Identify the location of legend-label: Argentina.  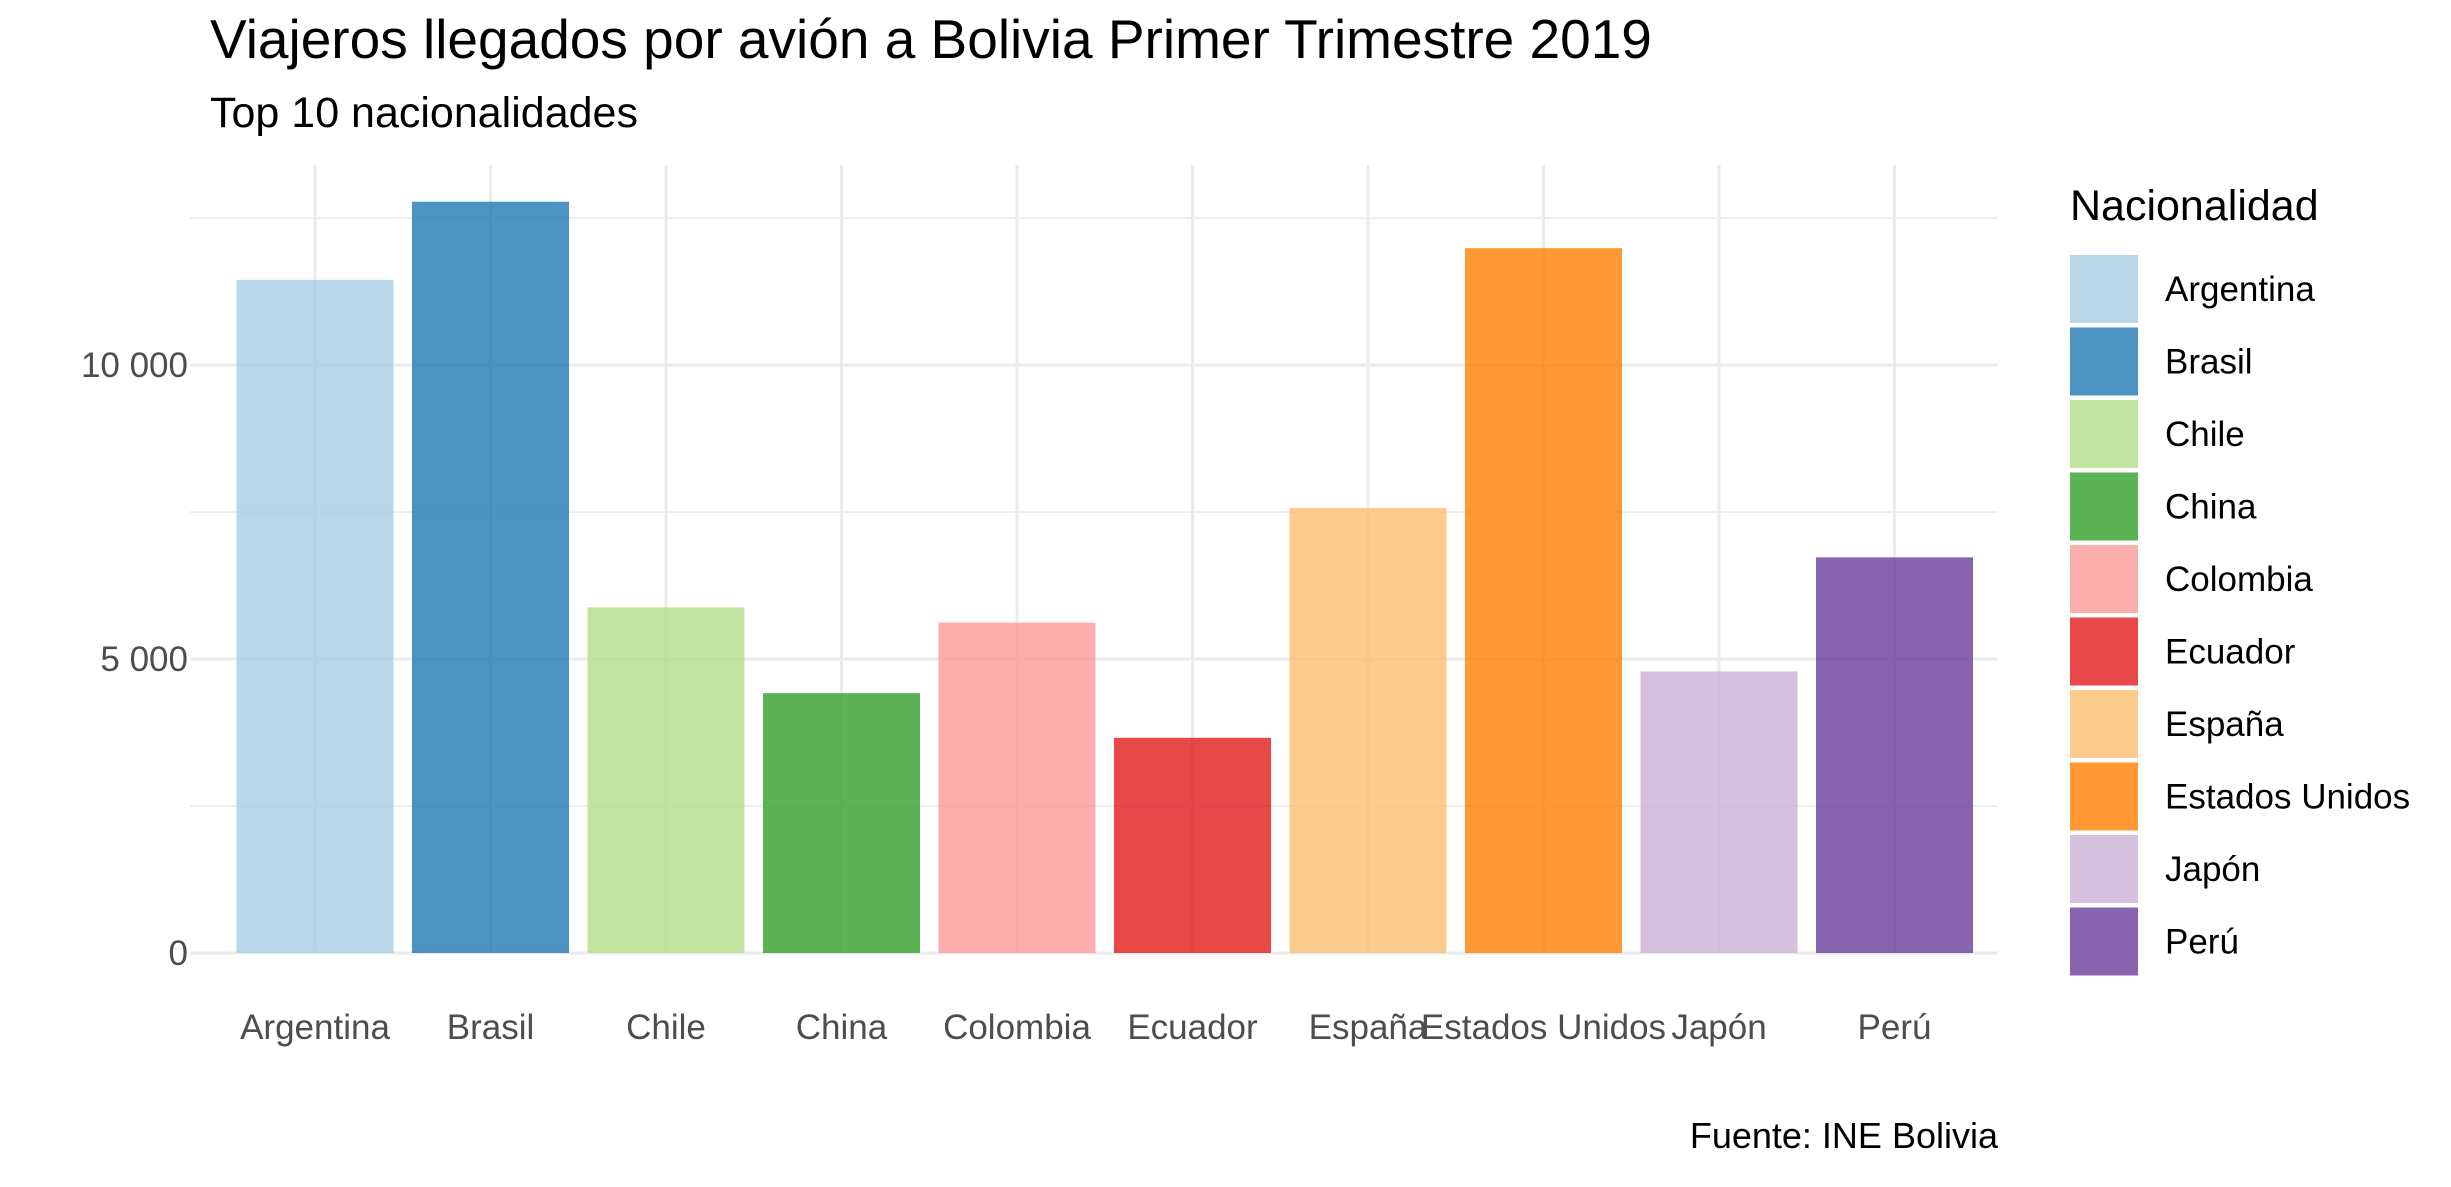
(2240, 289).